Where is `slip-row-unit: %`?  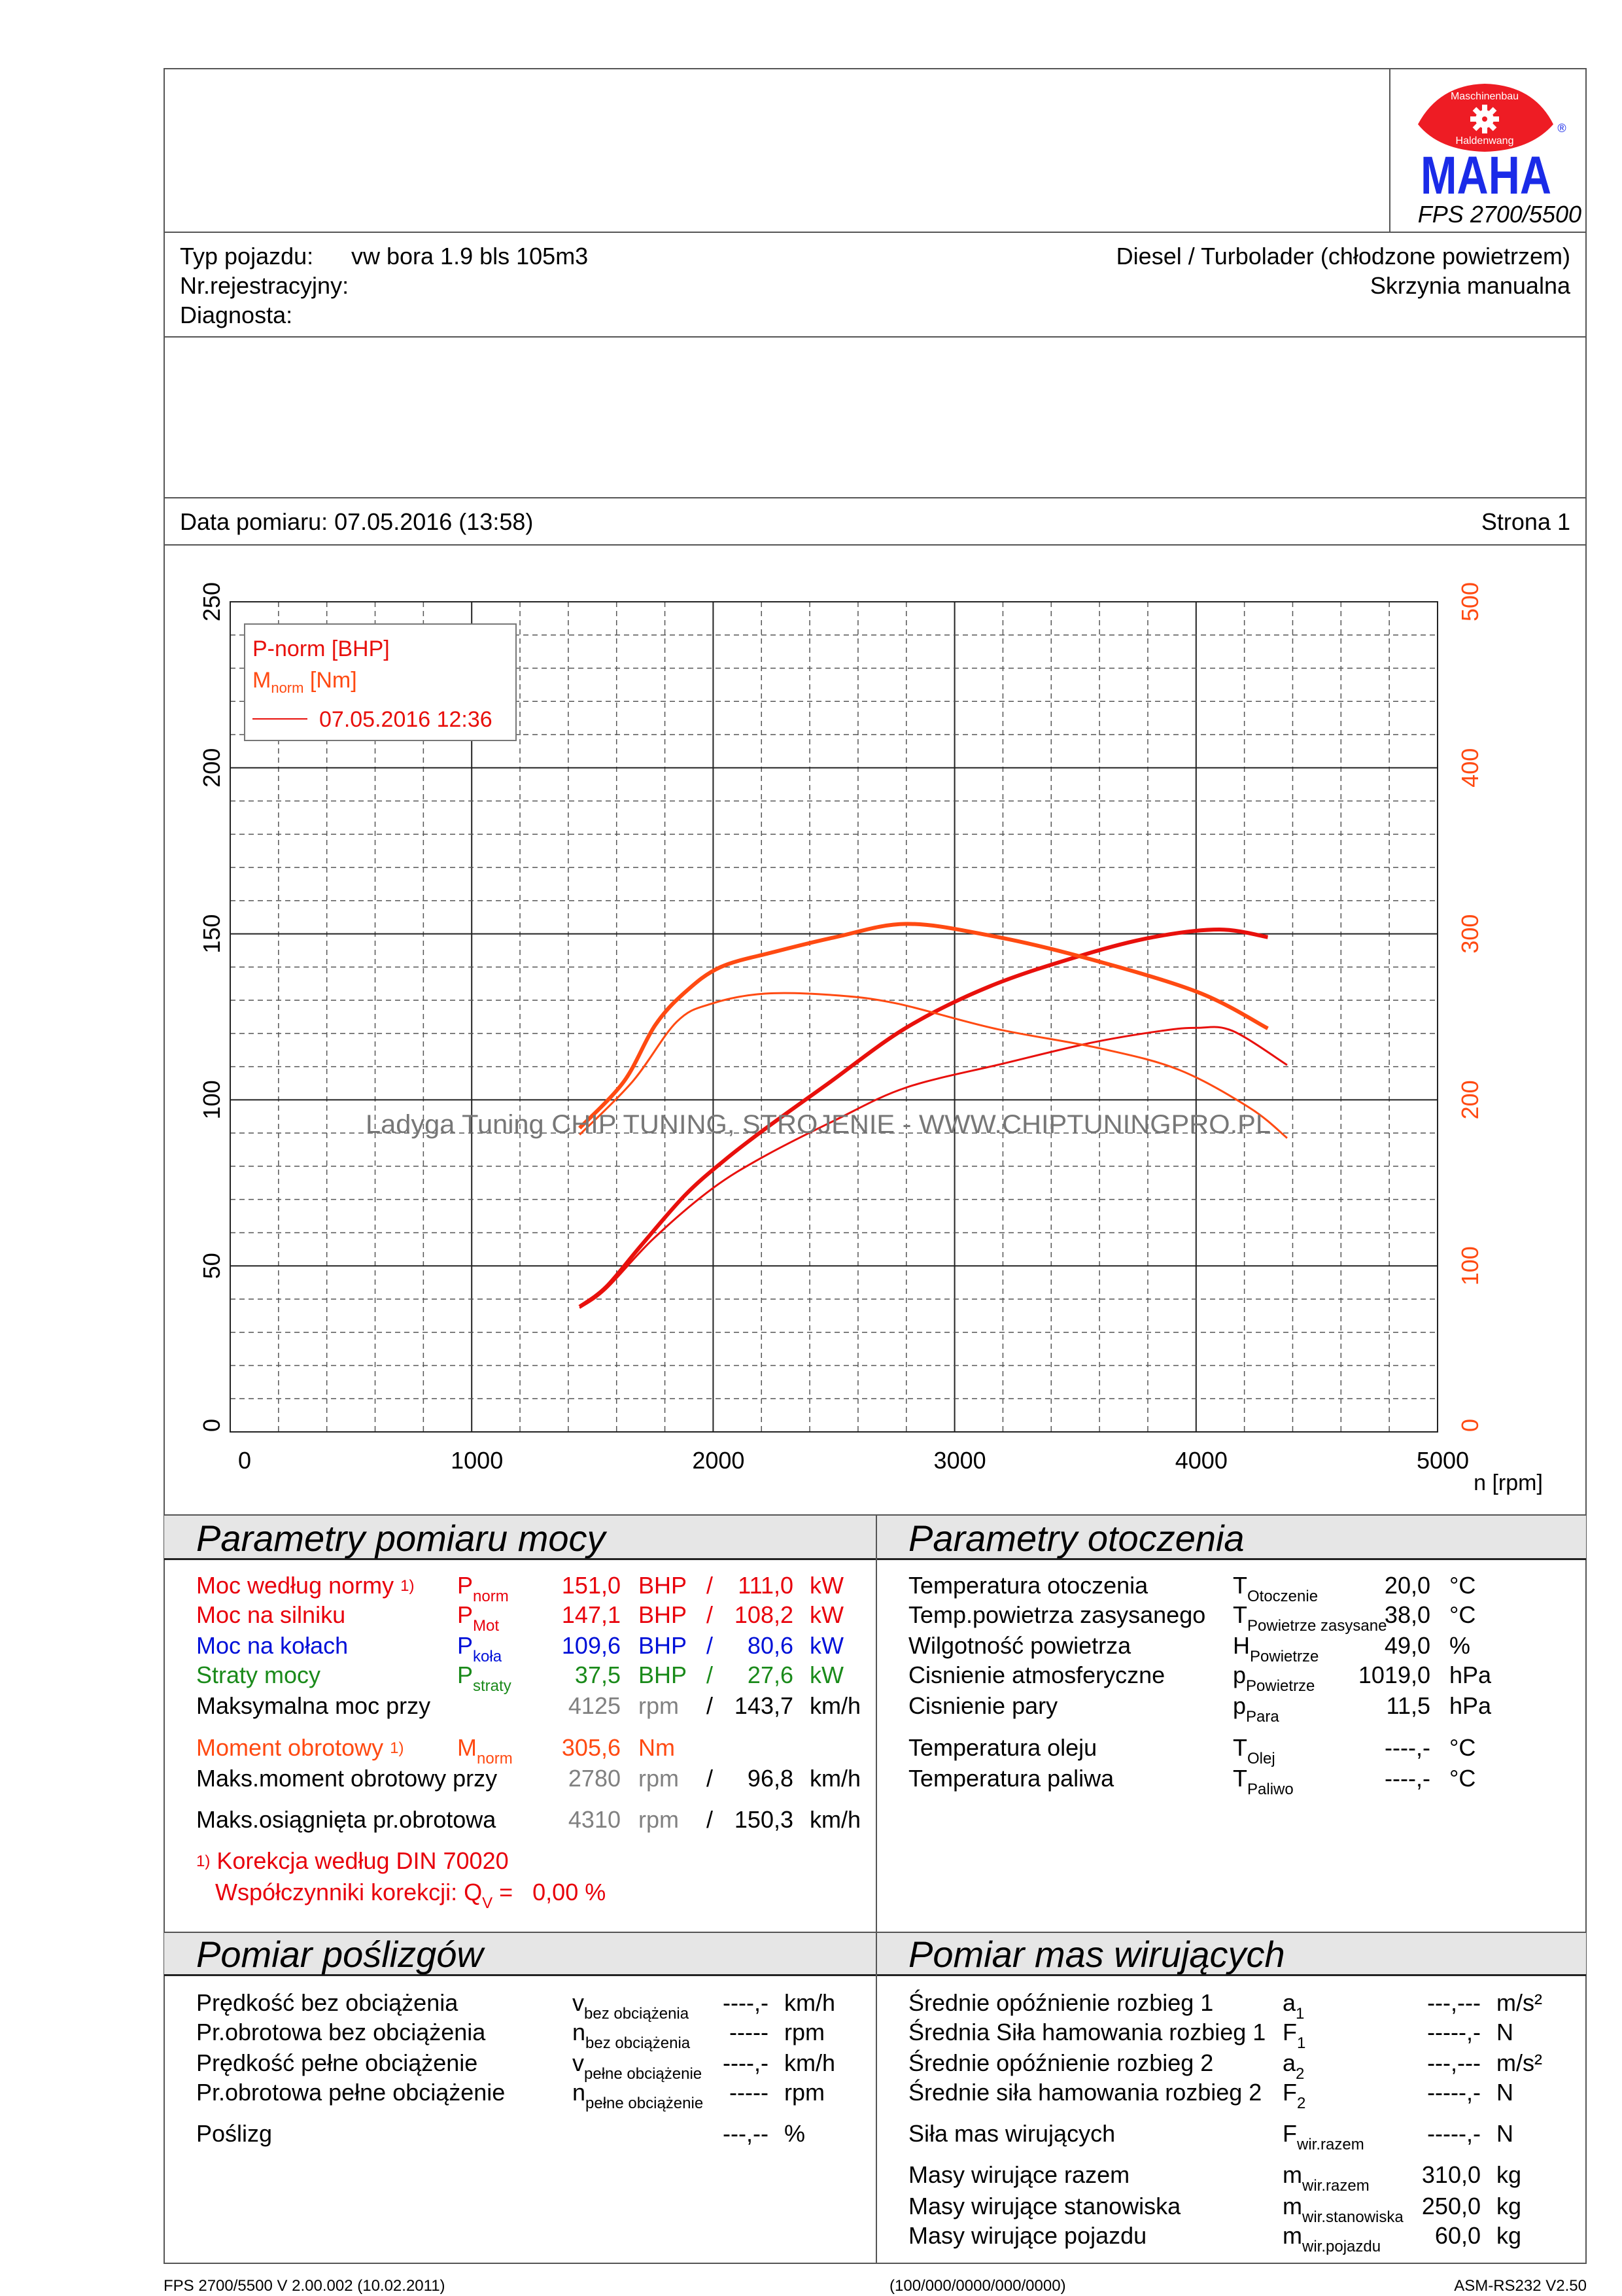
slip-row-unit: % is located at coordinates (795, 2133).